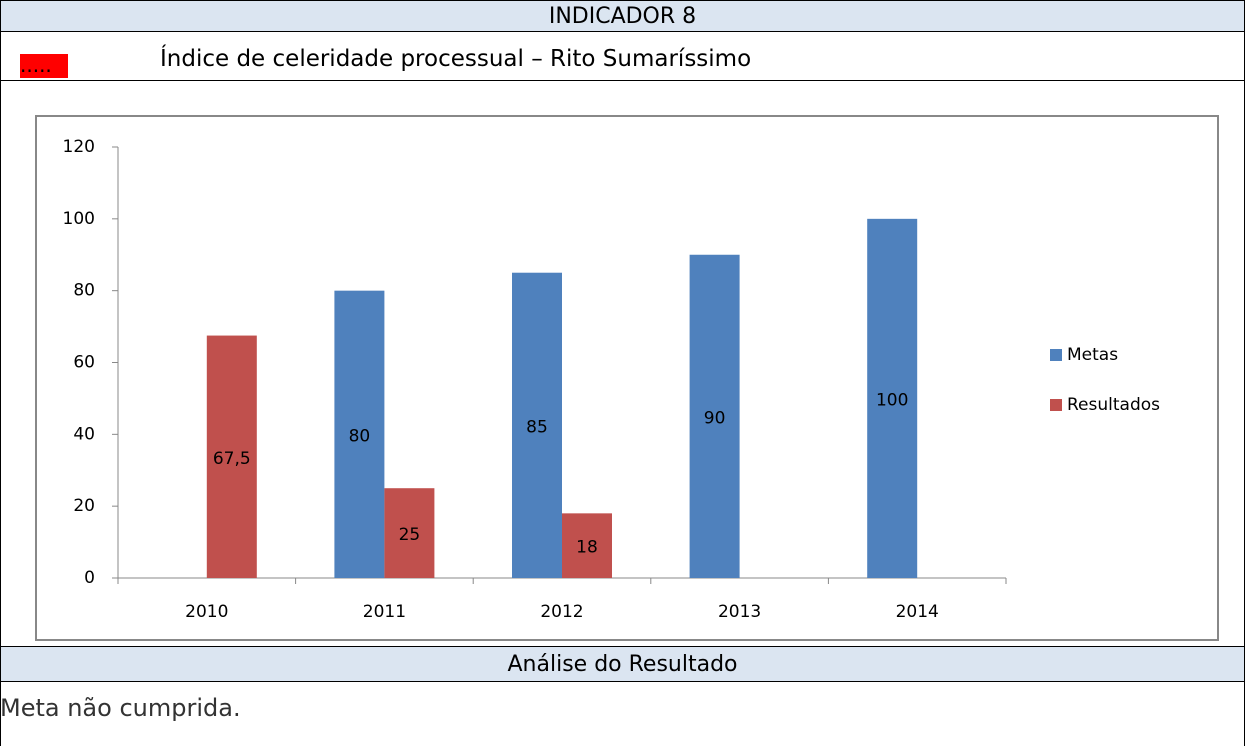 This screenshot has width=1245, height=746. What do you see at coordinates (89, 578) in the screenshot?
I see `y-tick-label: 0` at bounding box center [89, 578].